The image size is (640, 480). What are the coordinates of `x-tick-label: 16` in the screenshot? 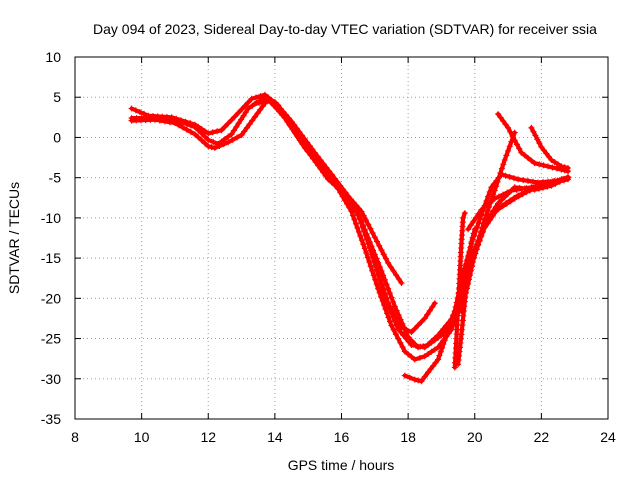 It's located at (342, 437).